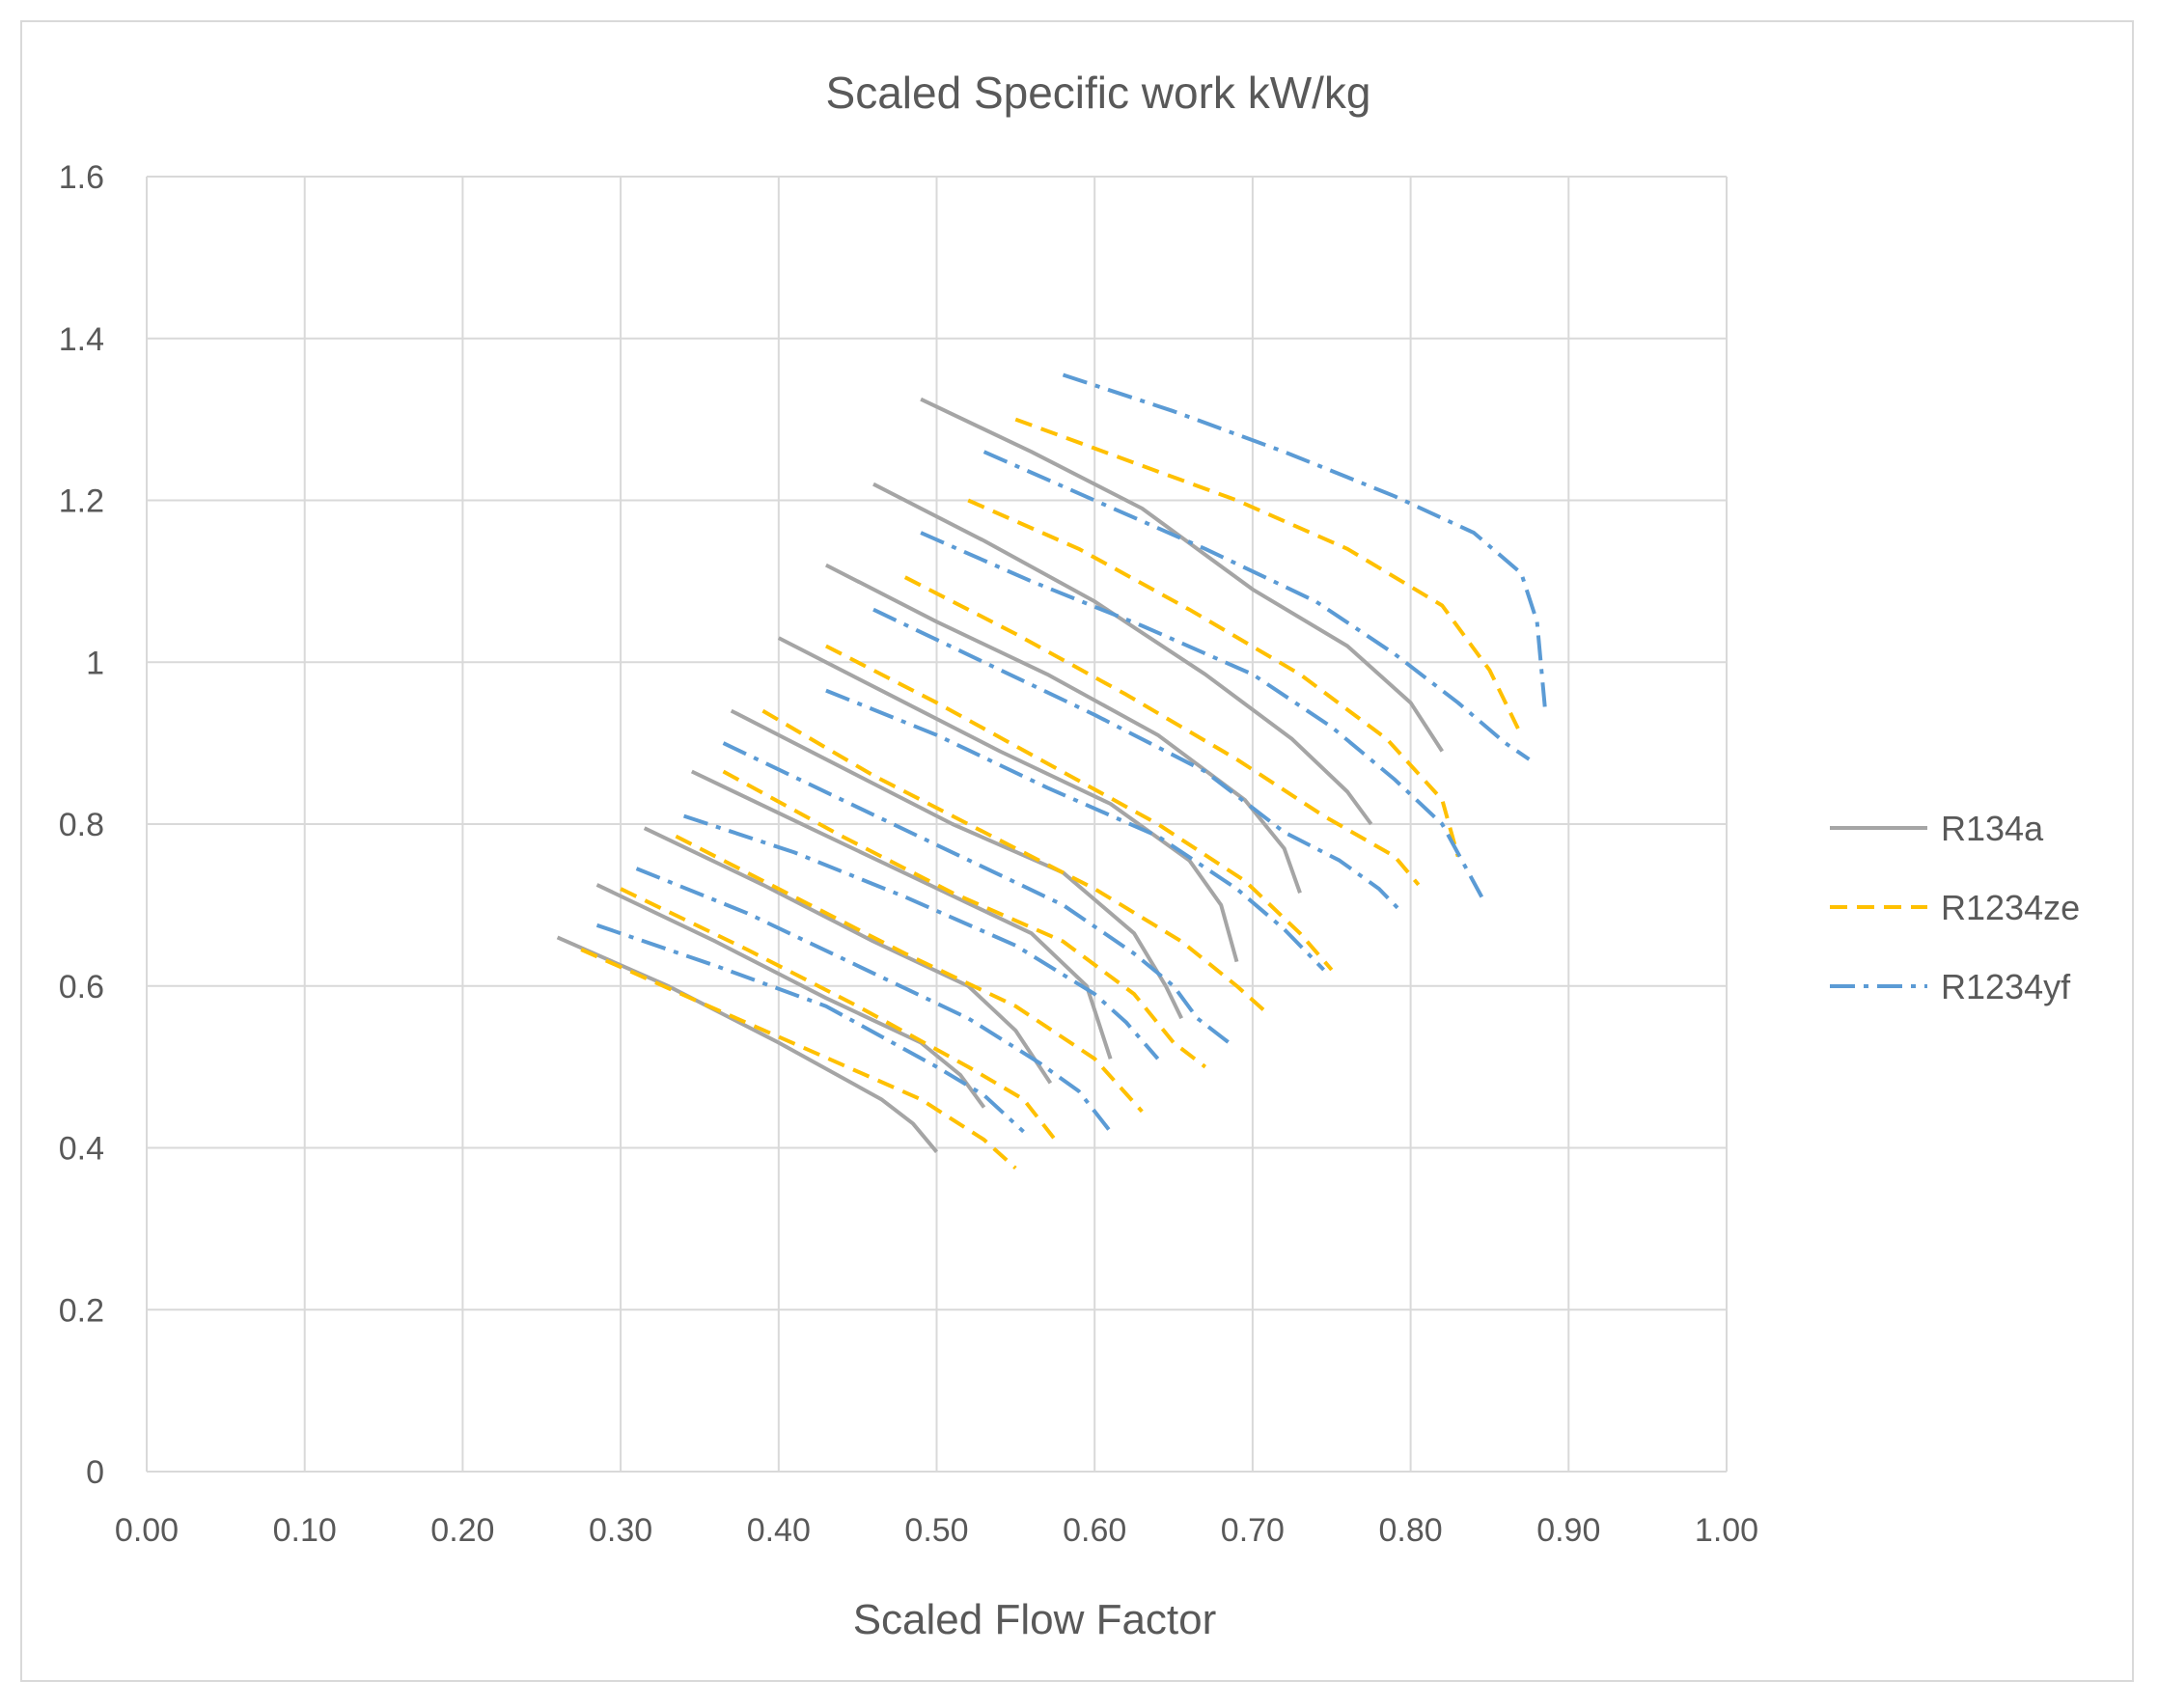 Image resolution: width=2158 pixels, height=1708 pixels. What do you see at coordinates (1035, 1619) in the screenshot?
I see `x-axis-title: Scaled Flow Factor` at bounding box center [1035, 1619].